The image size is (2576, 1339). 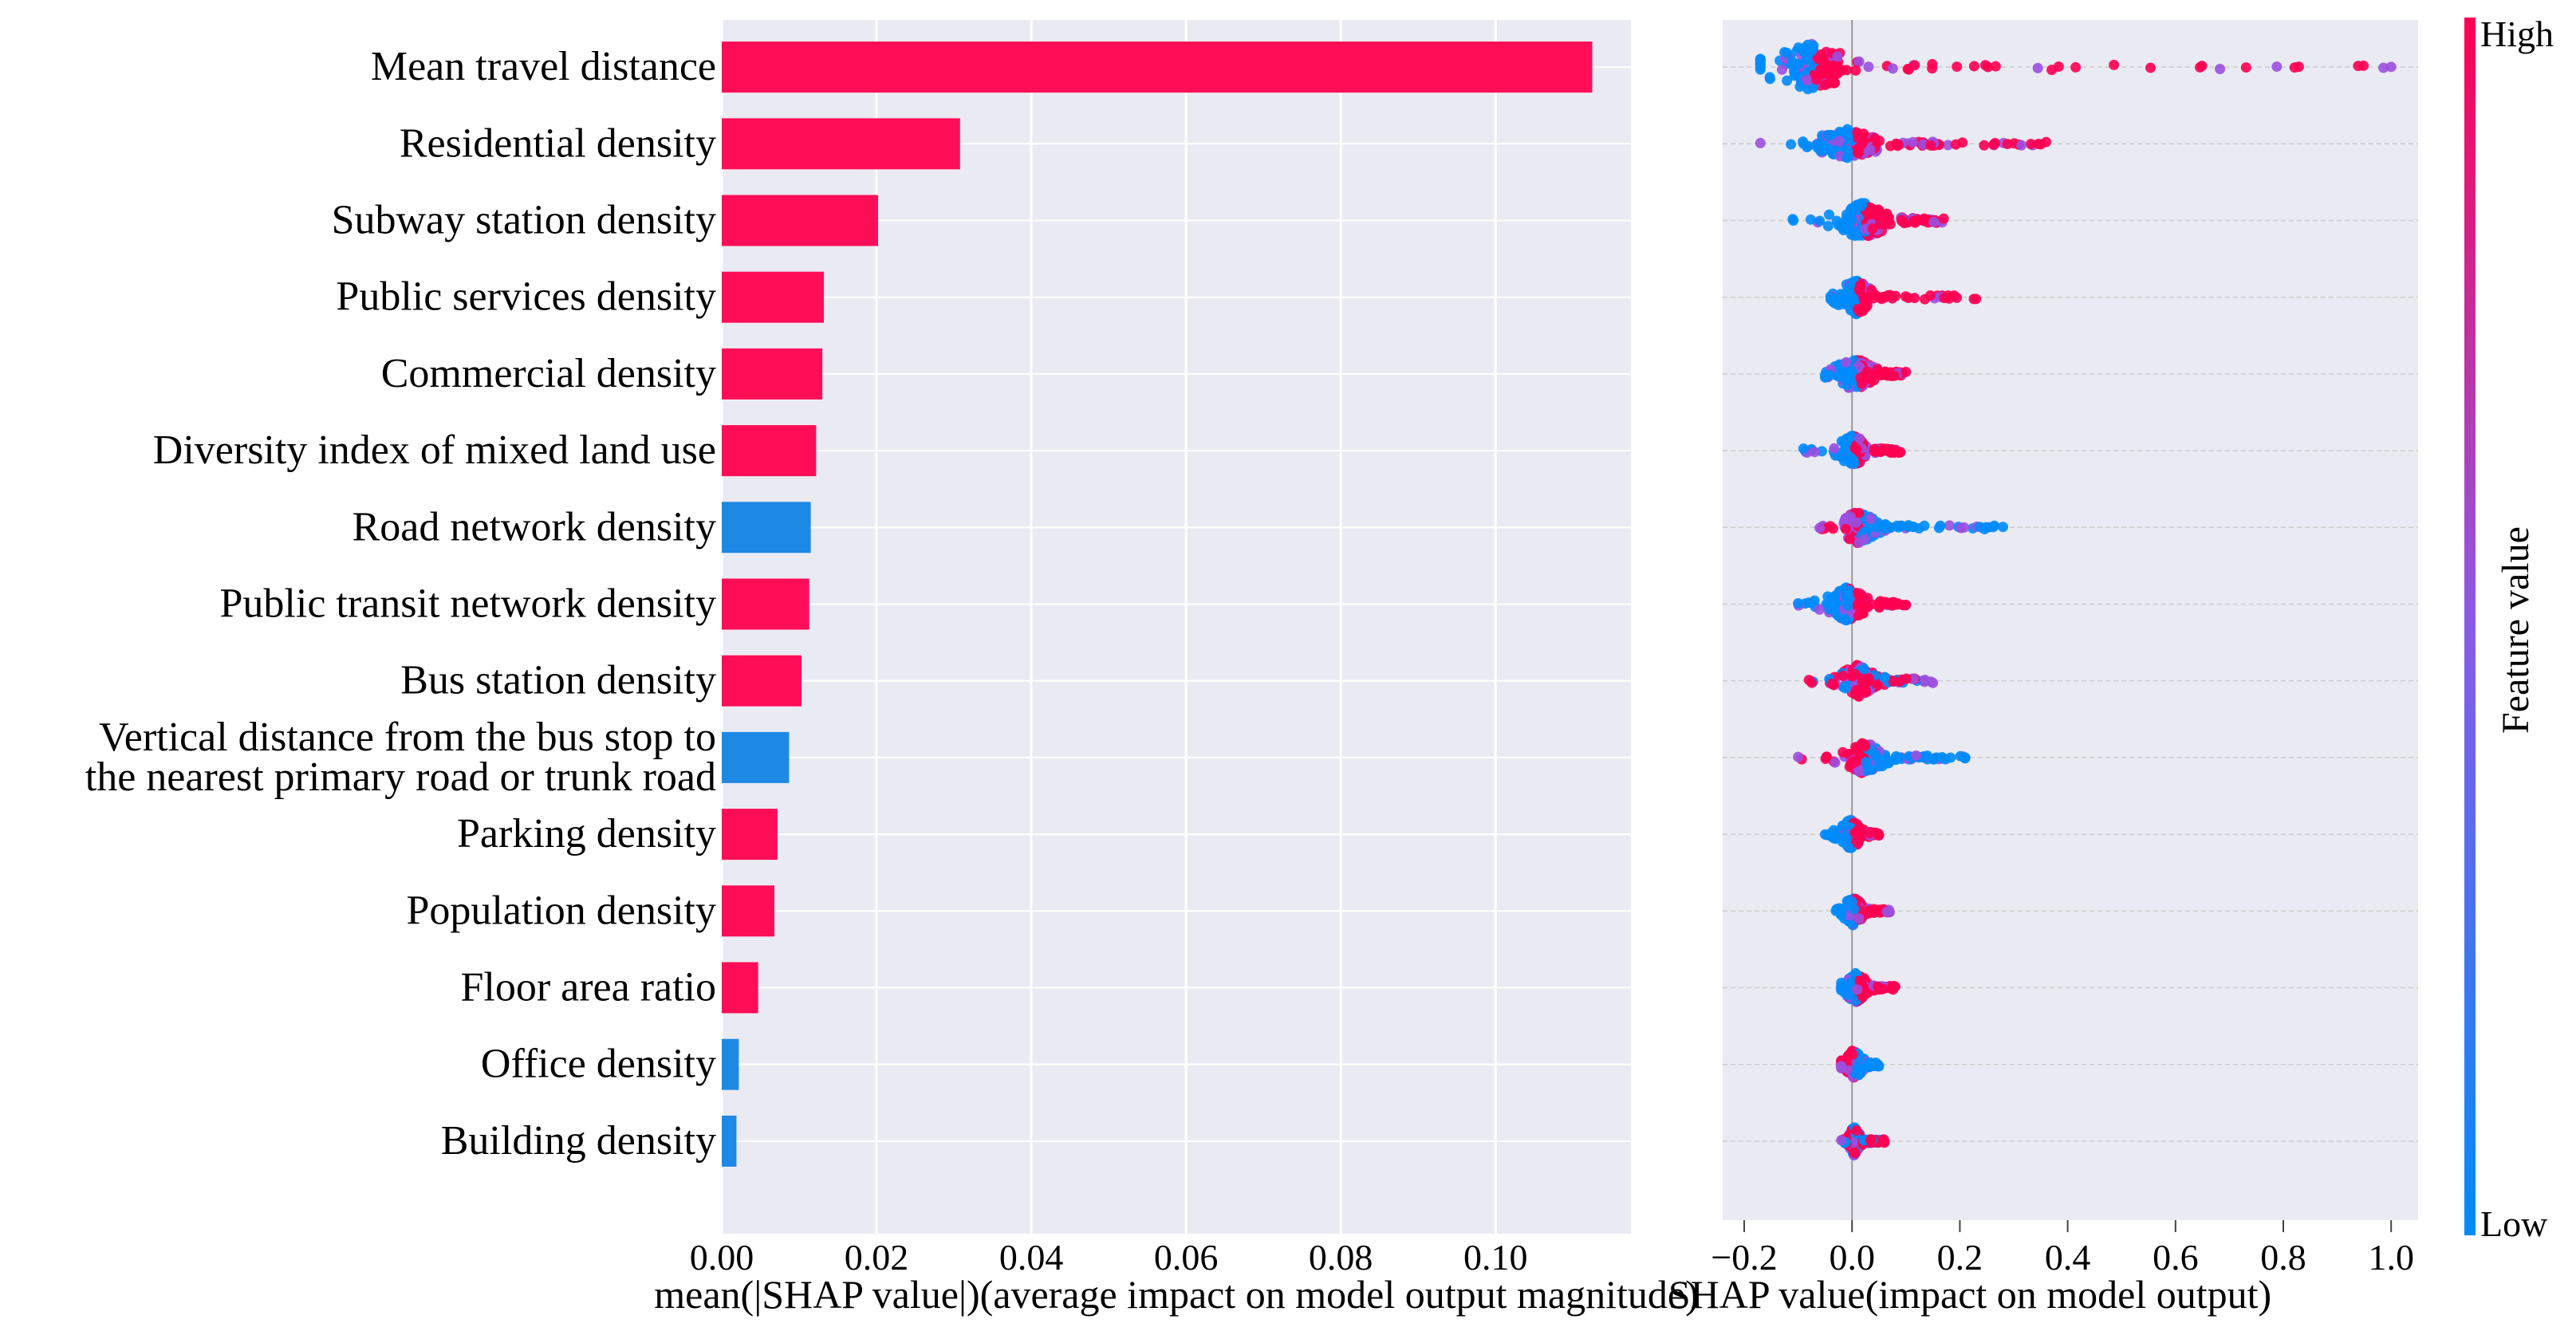 What do you see at coordinates (722, 1257) in the screenshot?
I see `bar-x-tick-label: 0.00` at bounding box center [722, 1257].